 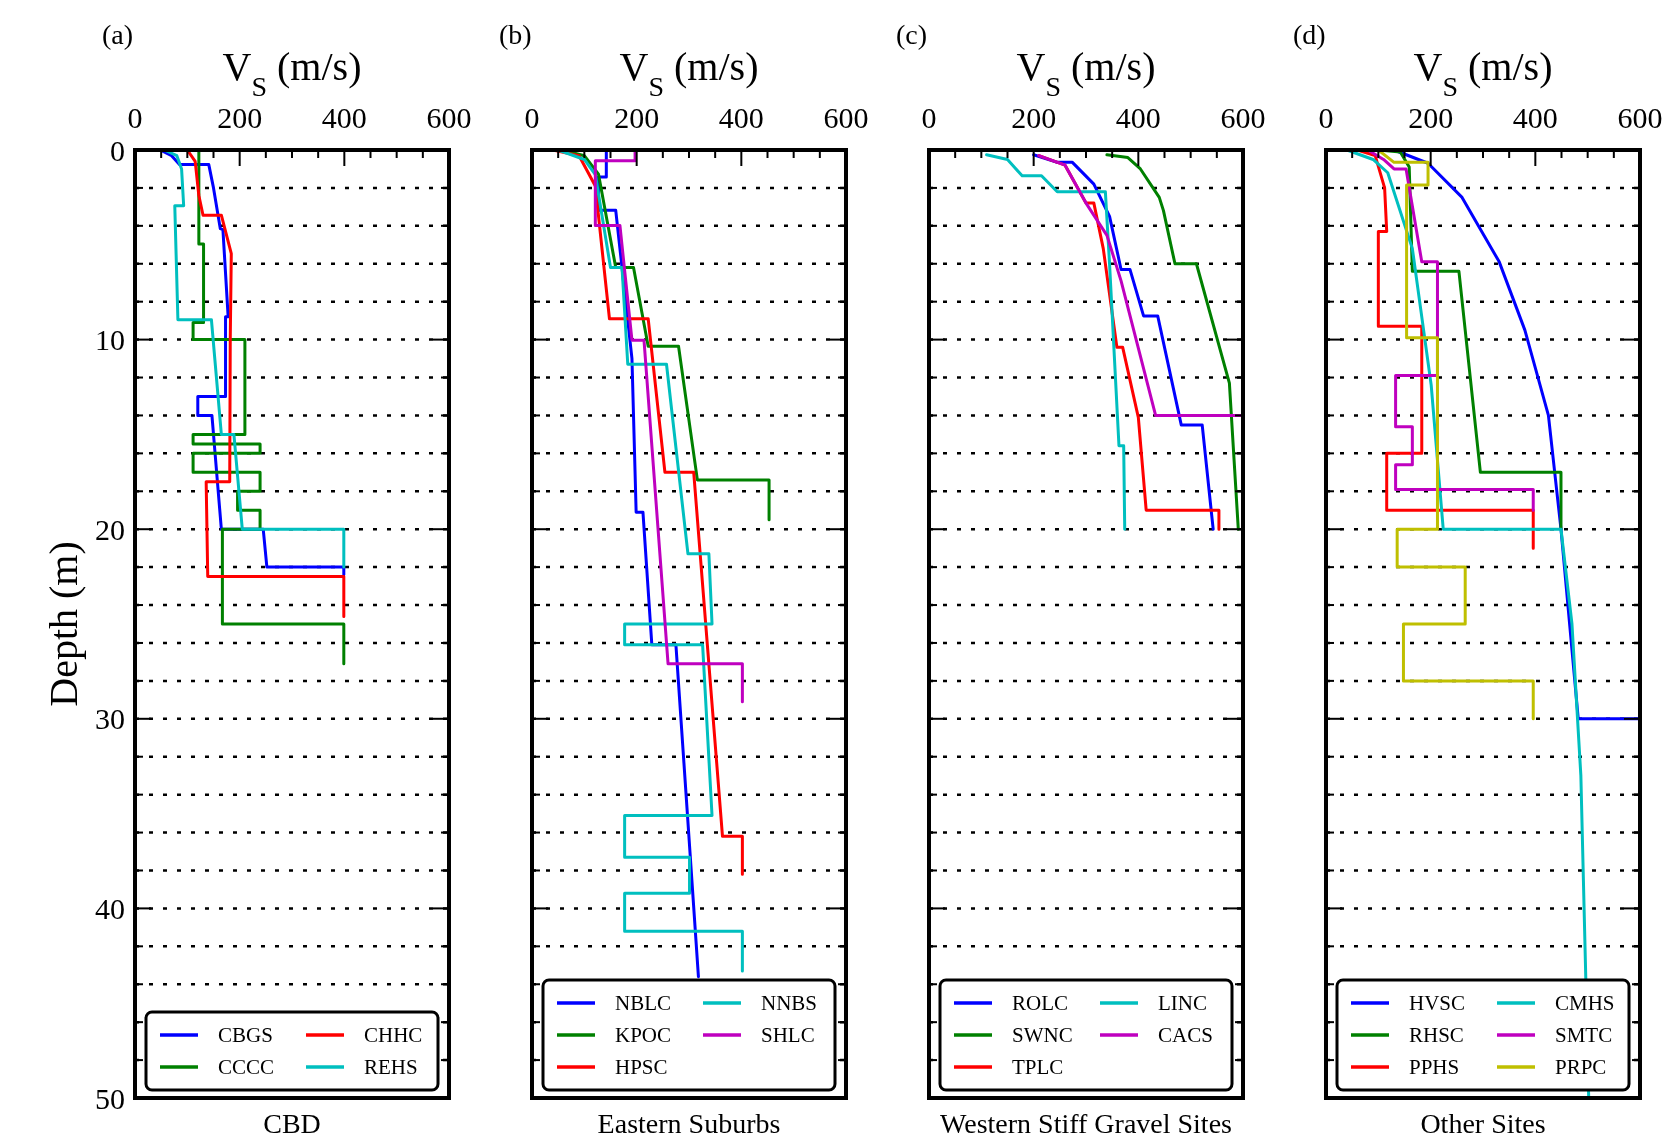 What do you see at coordinates (292, 1123) in the screenshot?
I see `text: CBD` at bounding box center [292, 1123].